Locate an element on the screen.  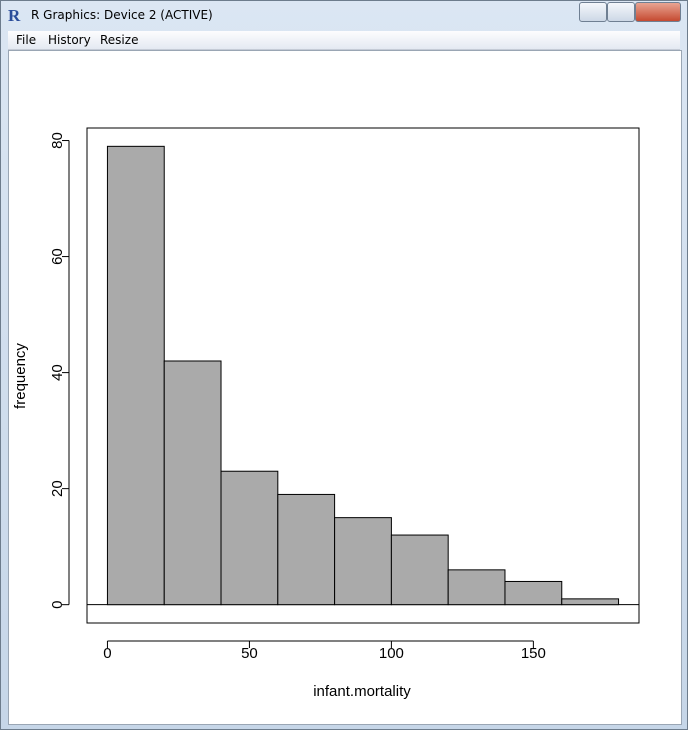
x-tick-label: 0 is located at coordinates (107, 653).